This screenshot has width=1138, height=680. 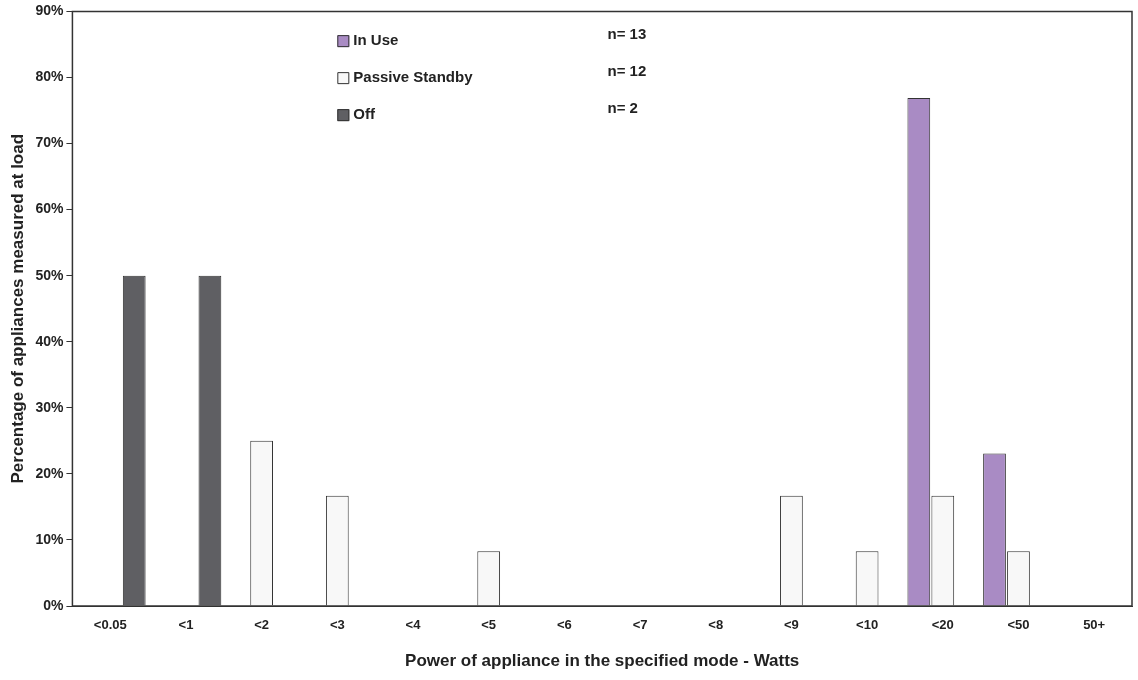 I want to click on x-tick-label: <20, so click(x=942, y=625).